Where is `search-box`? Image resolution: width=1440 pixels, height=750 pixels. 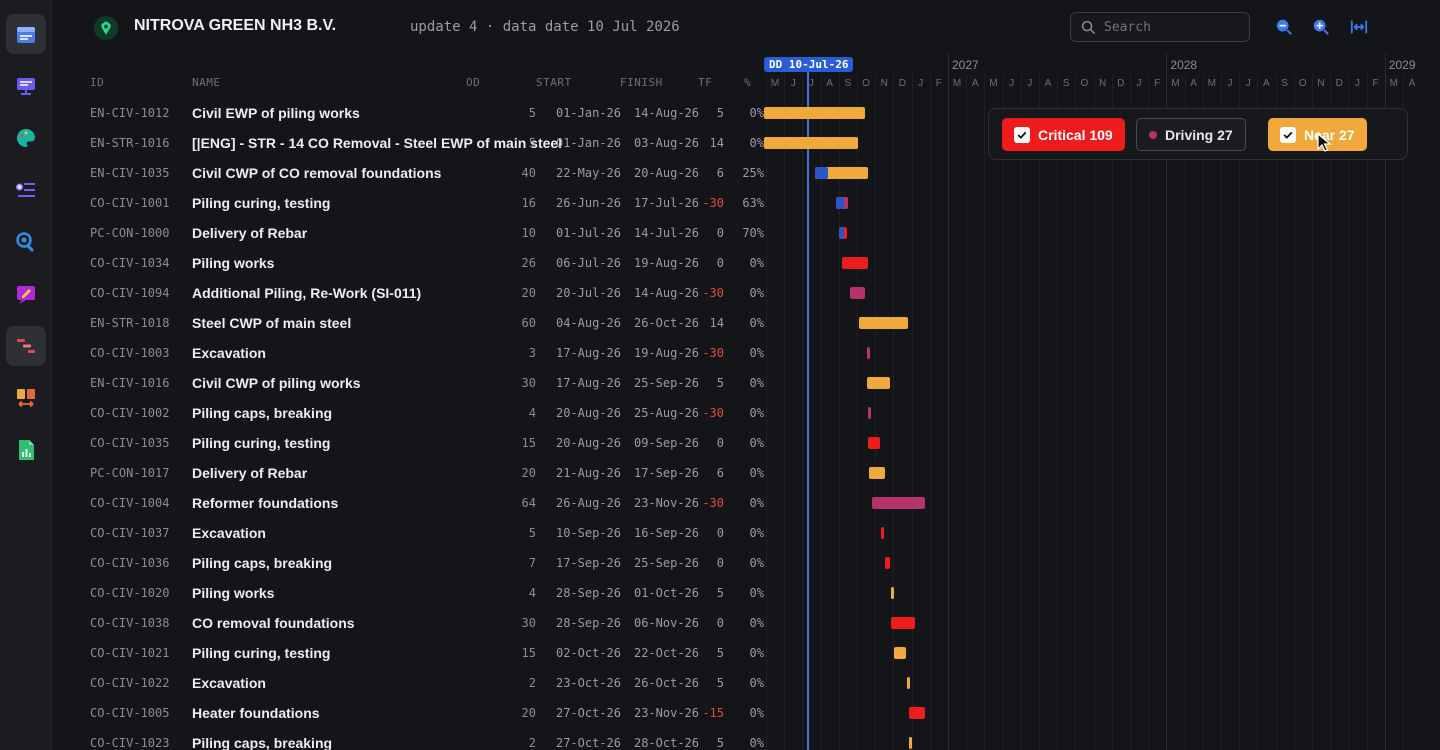 search-box is located at coordinates (1160, 27).